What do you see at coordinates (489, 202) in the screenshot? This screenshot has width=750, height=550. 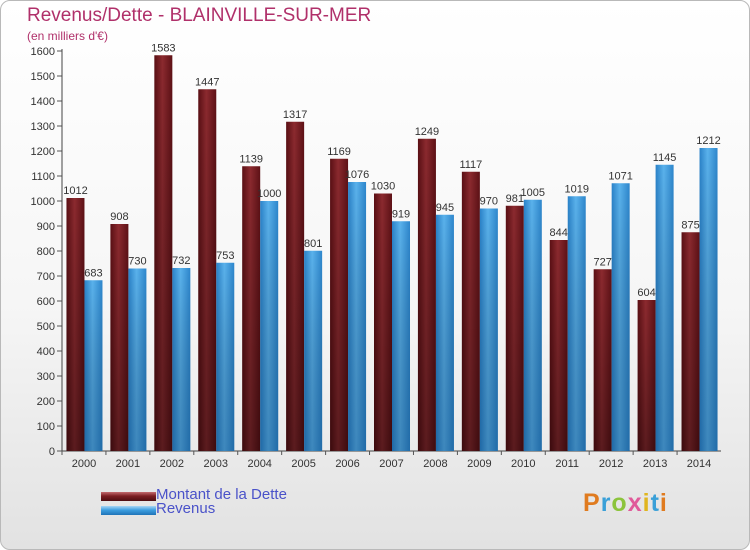 I see `data-label-revenus: 970` at bounding box center [489, 202].